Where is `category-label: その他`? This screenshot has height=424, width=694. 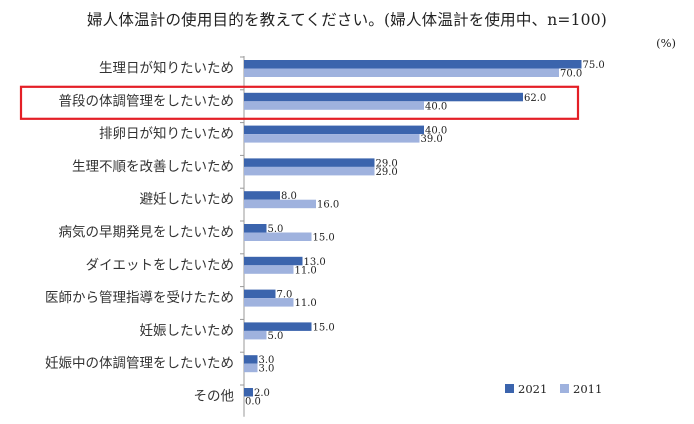 category-label: その他 is located at coordinates (214, 397).